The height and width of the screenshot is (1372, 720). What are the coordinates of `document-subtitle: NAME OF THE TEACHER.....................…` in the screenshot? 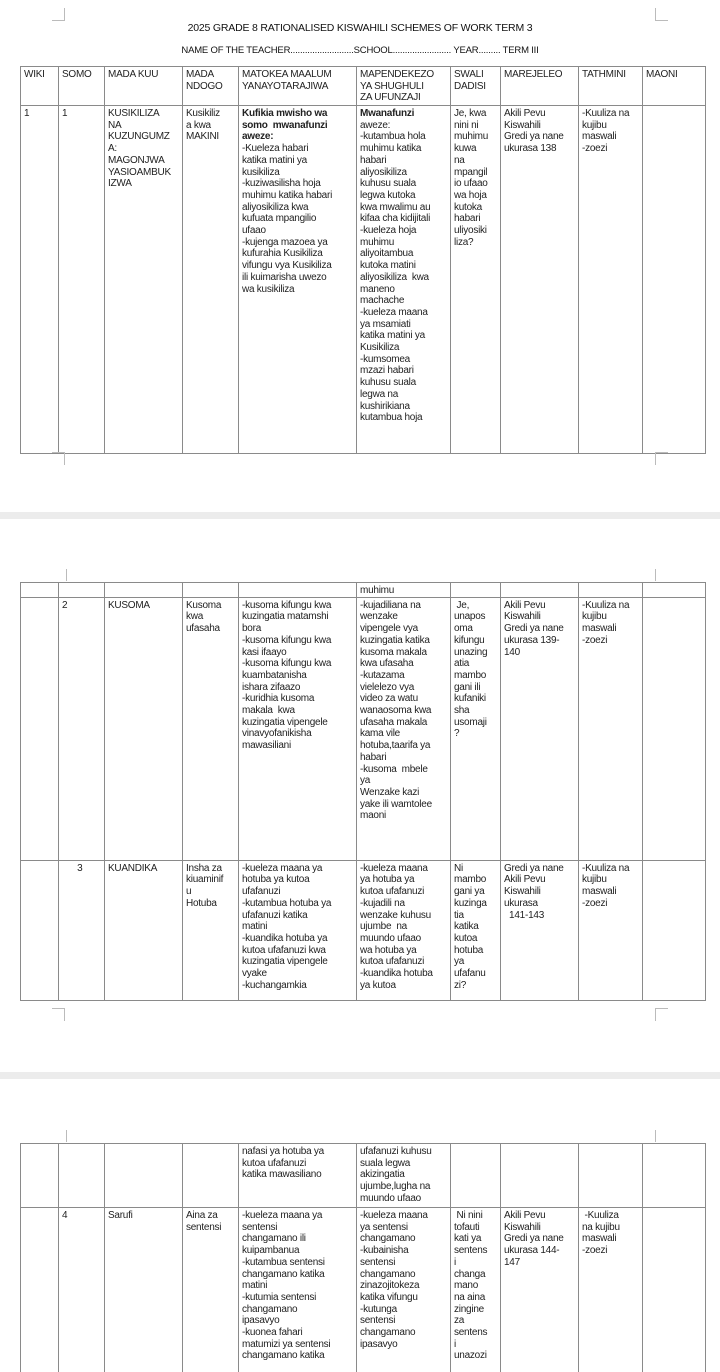 It's located at (360, 50).